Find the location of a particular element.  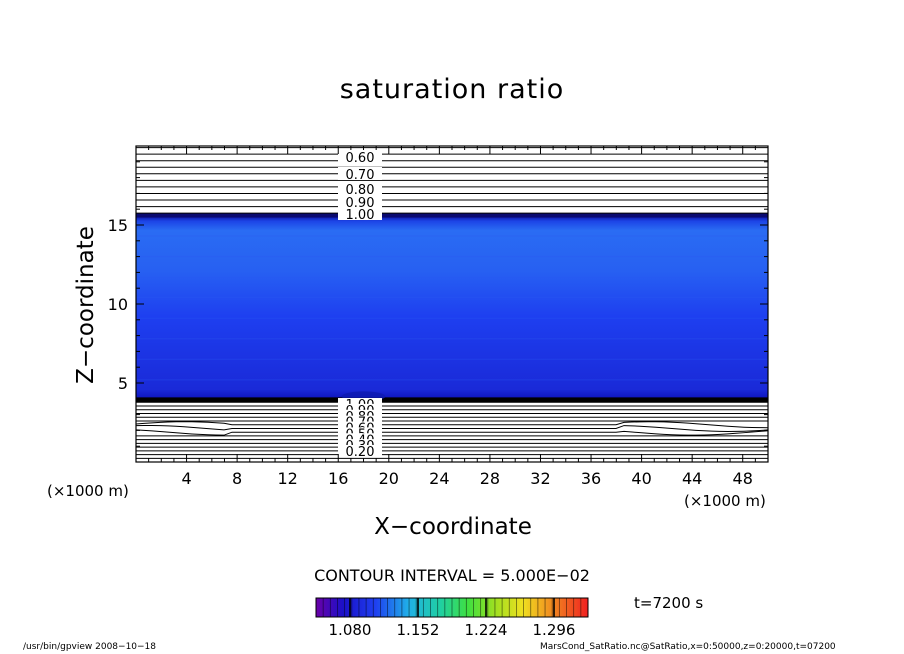

colorbar-tick-label: 1.080 is located at coordinates (350, 630).